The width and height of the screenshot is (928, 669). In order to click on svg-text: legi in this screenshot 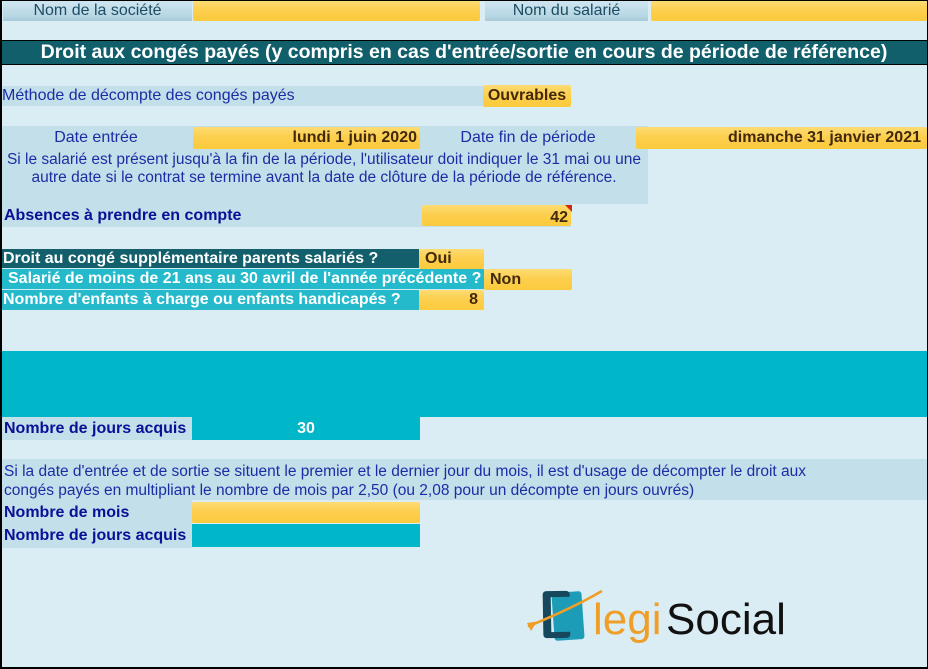, I will do `click(627, 619)`.